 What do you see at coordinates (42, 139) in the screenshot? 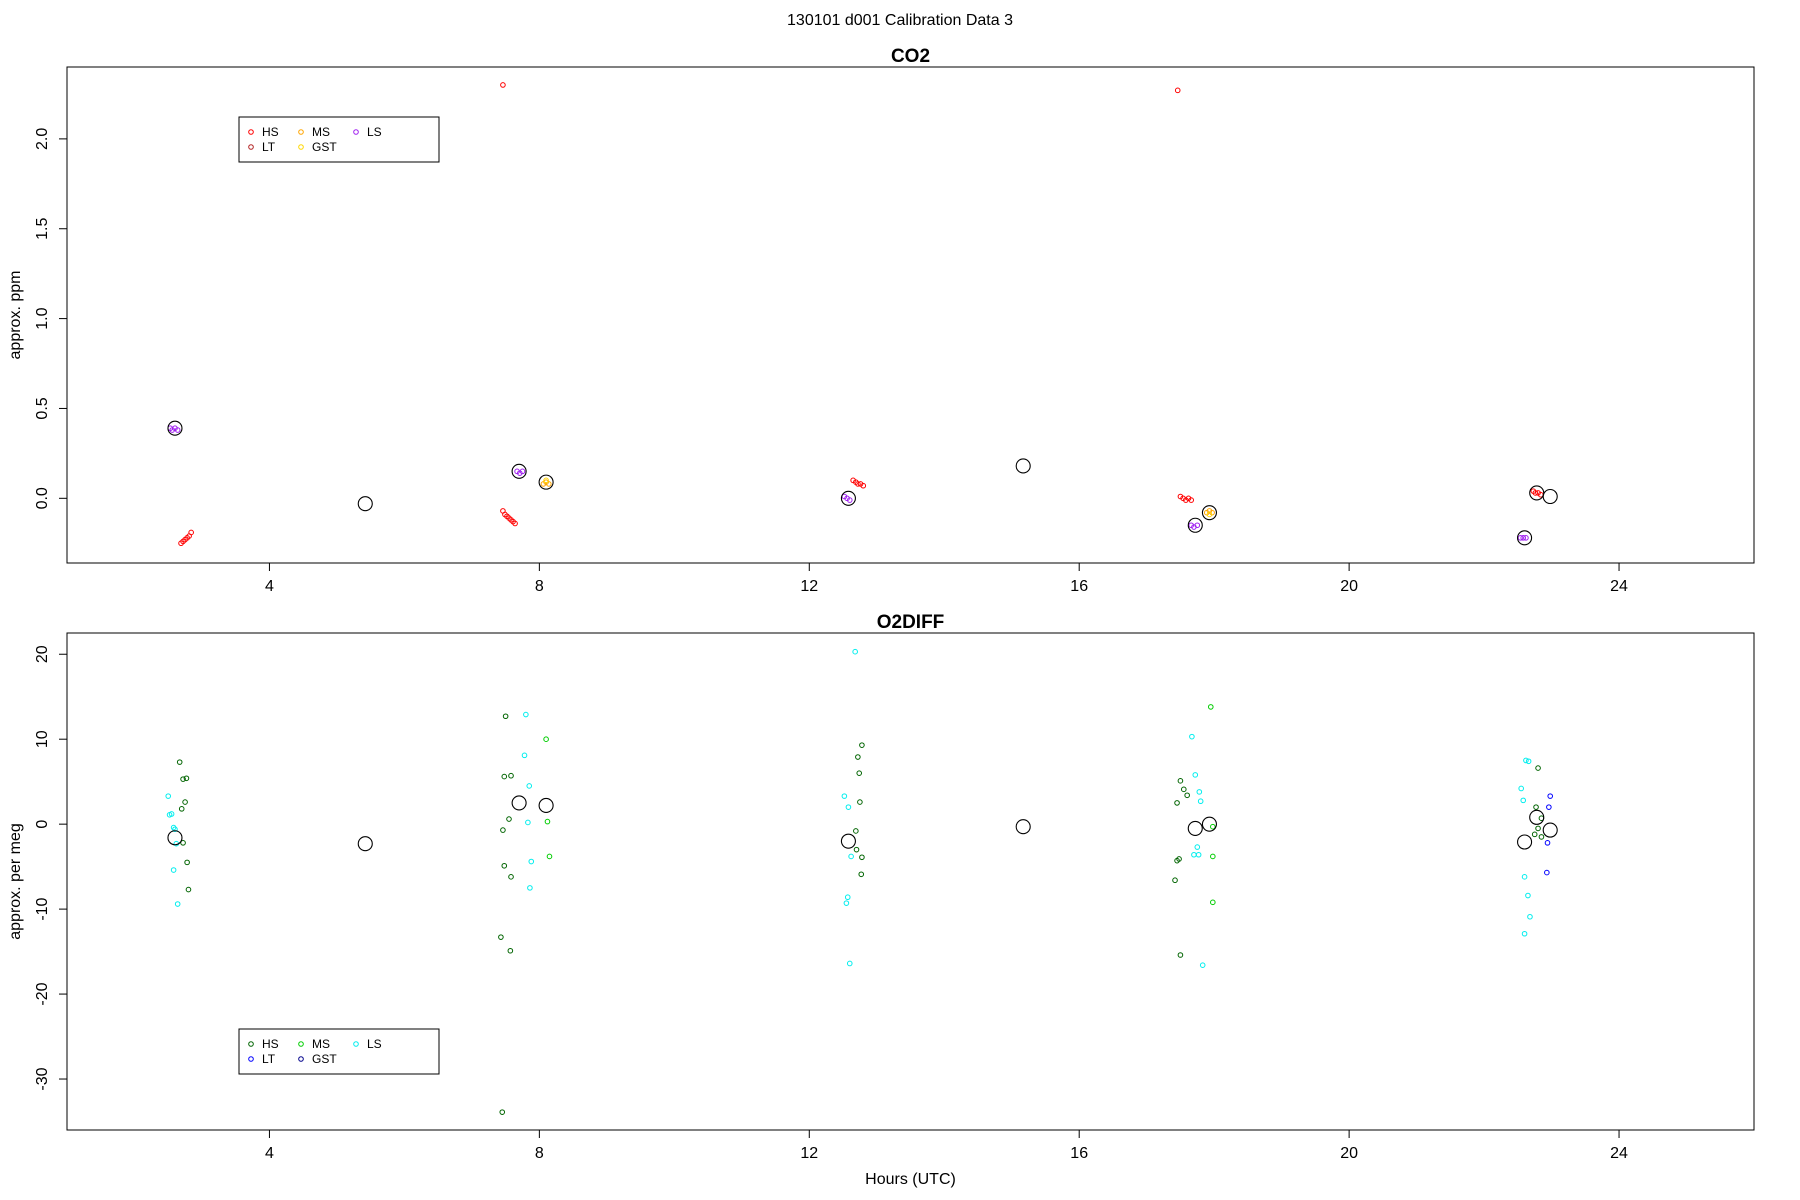
I see `y-tick-label: 2.0` at bounding box center [42, 139].